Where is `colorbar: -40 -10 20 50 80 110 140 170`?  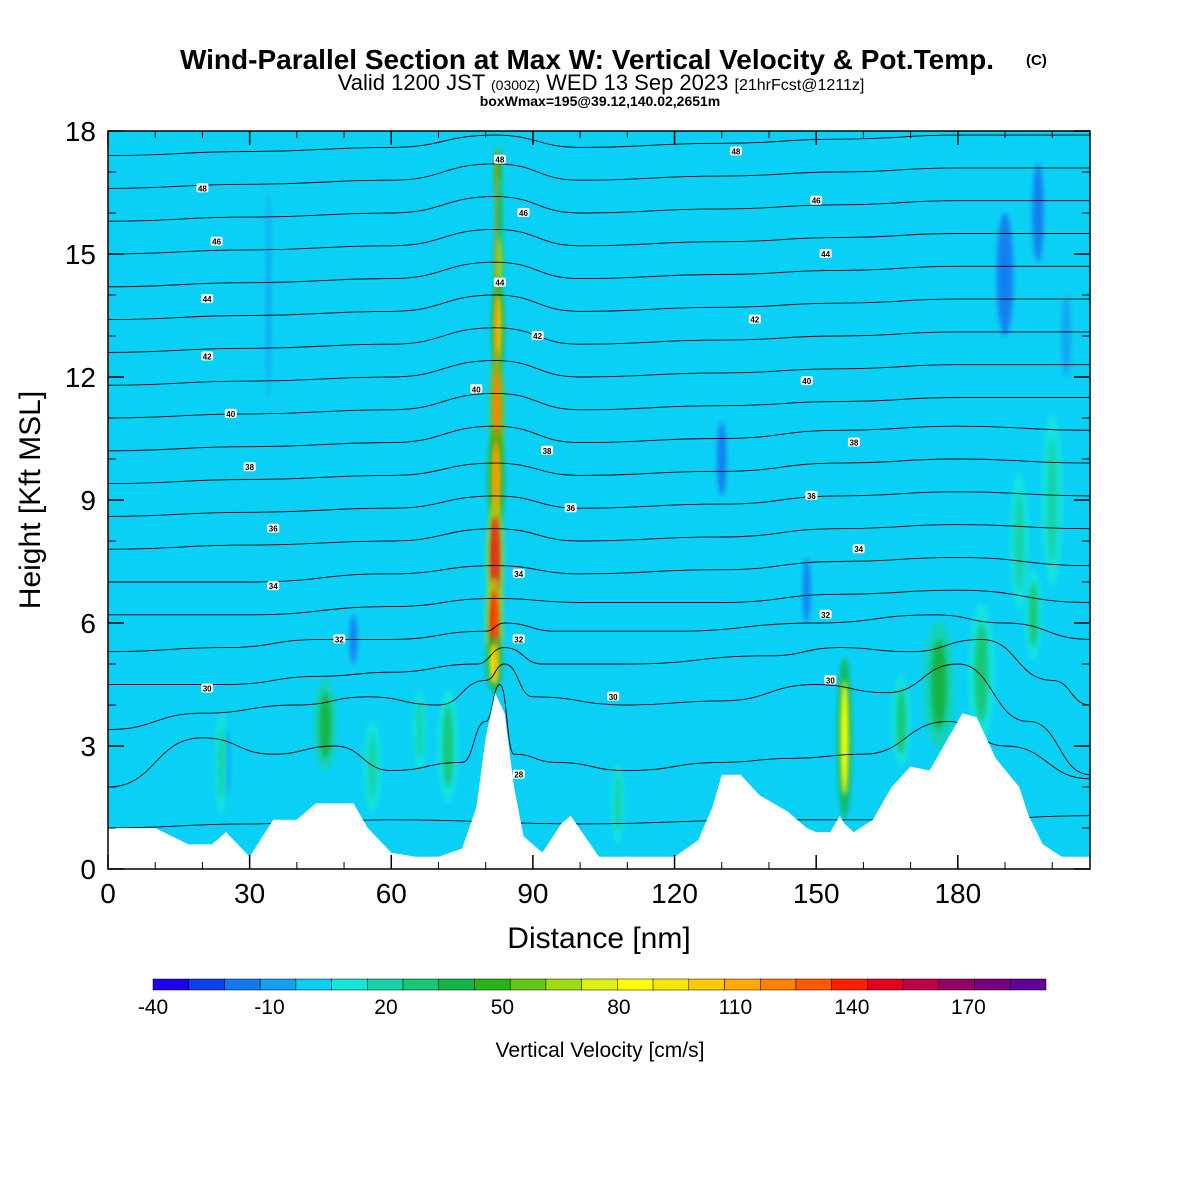 colorbar: -40 -10 20 50 80 110 140 170 is located at coordinates (592, 998).